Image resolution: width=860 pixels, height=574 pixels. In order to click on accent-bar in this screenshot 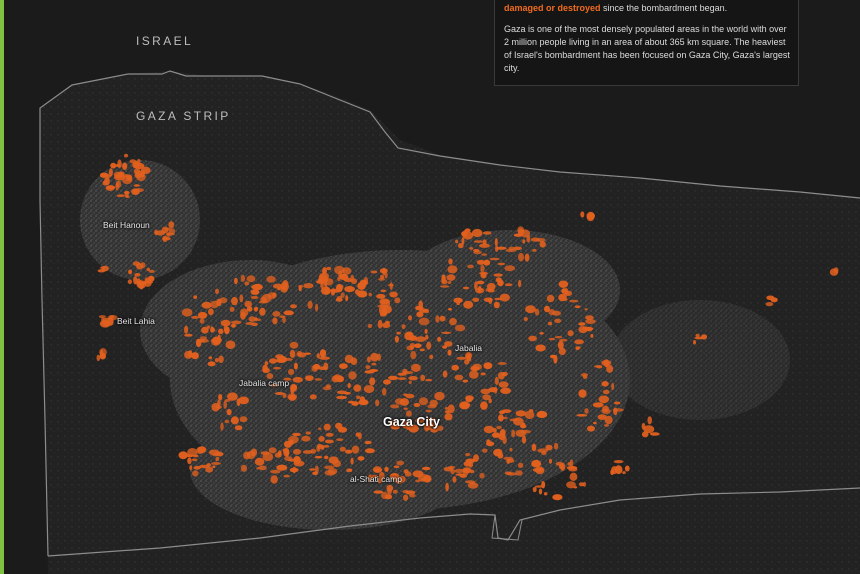, I will do `click(2, 287)`.